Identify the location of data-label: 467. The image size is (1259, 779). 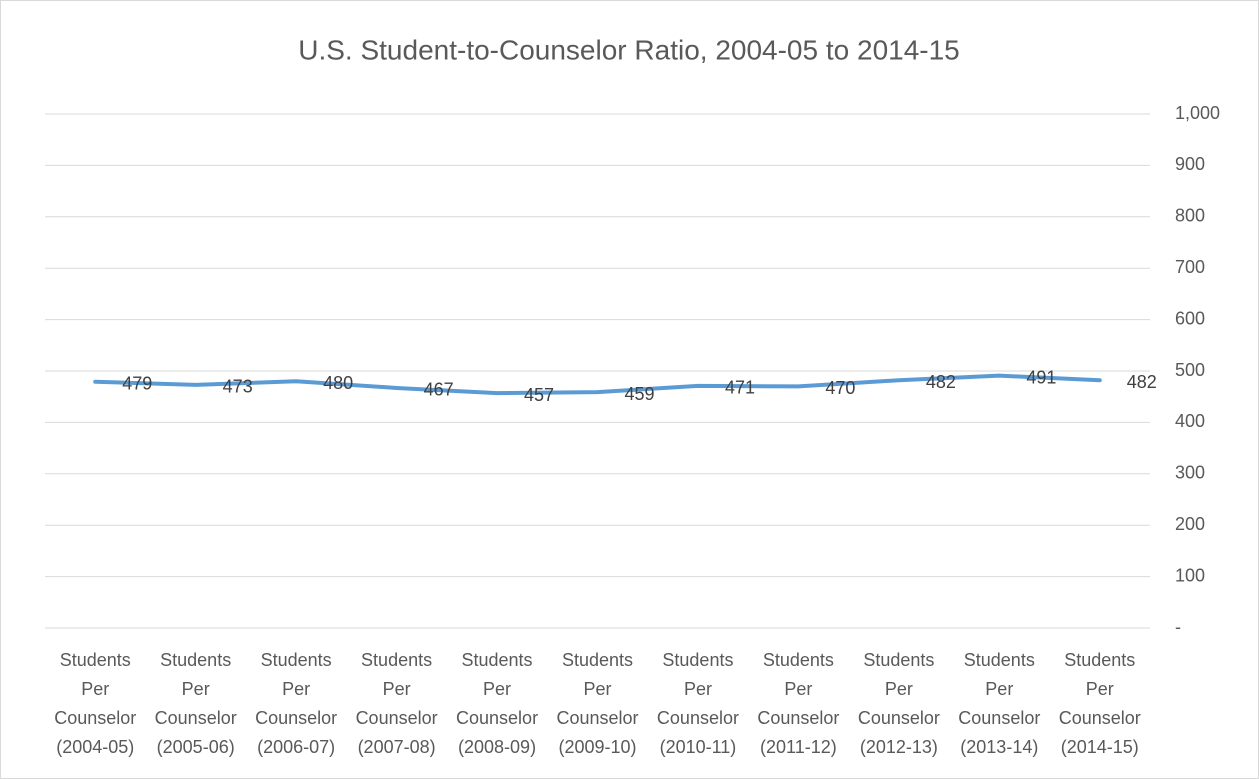
(439, 390).